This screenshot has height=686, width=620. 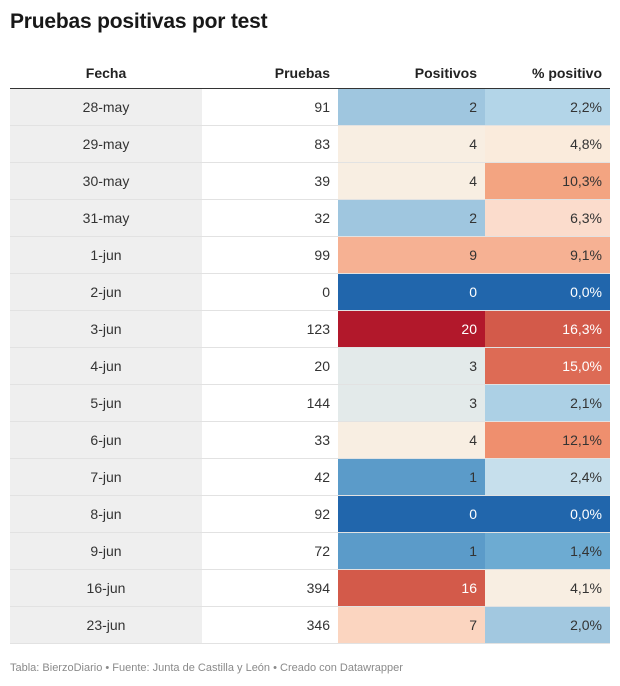 What do you see at coordinates (106, 588) in the screenshot?
I see `cell-fecha: 16-jun` at bounding box center [106, 588].